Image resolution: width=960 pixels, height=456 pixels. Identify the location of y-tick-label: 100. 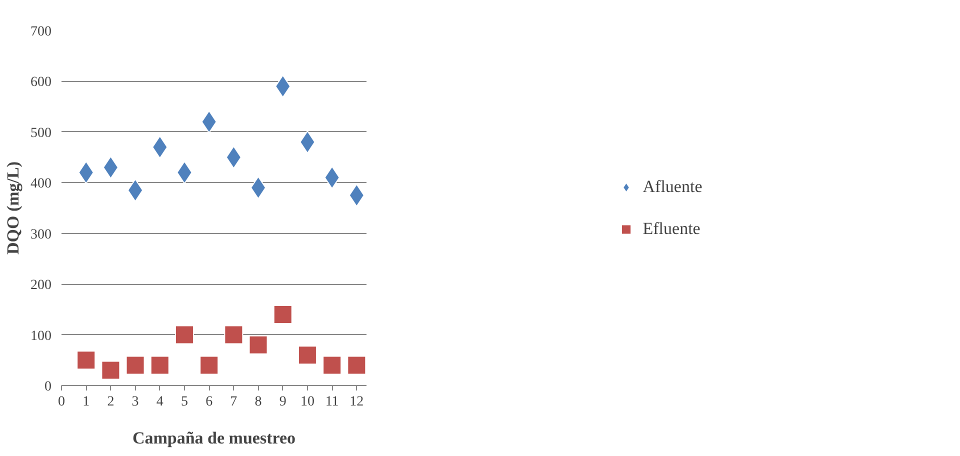
(41, 336).